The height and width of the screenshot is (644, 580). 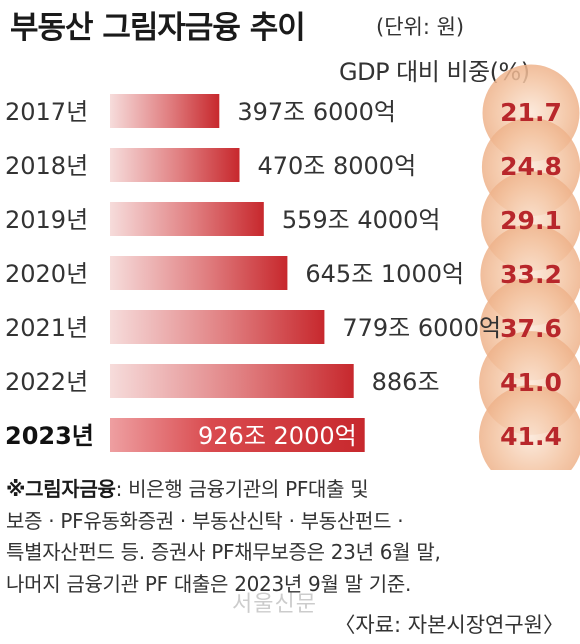 What do you see at coordinates (384, 274) in the screenshot?
I see `value-label-4: 645조 1000억` at bounding box center [384, 274].